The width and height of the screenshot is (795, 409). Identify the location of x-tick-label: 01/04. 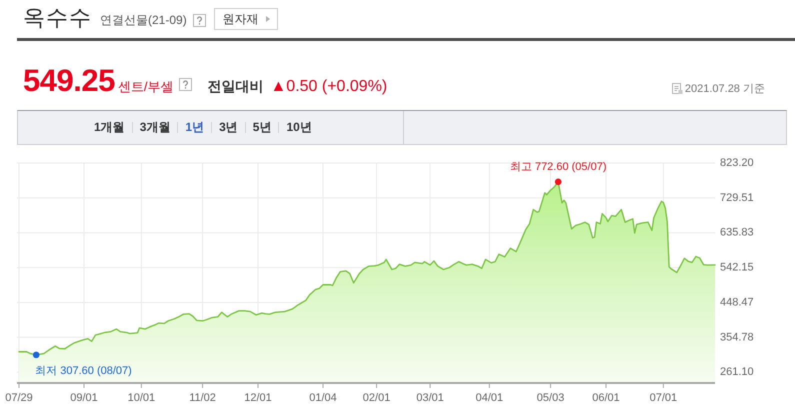
(323, 398).